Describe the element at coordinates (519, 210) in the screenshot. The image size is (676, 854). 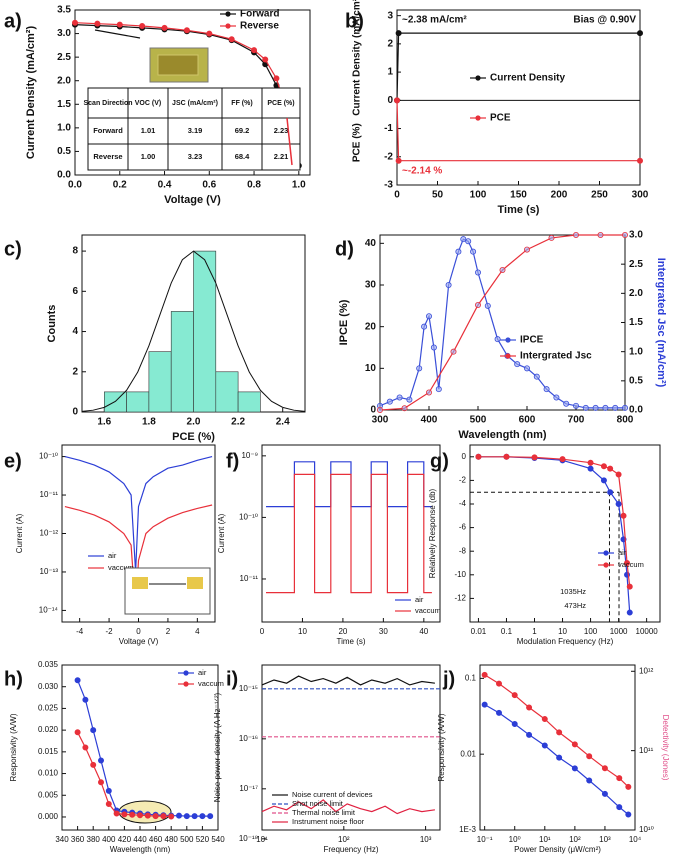
I see `x-axis-label: Time (s)` at that location.